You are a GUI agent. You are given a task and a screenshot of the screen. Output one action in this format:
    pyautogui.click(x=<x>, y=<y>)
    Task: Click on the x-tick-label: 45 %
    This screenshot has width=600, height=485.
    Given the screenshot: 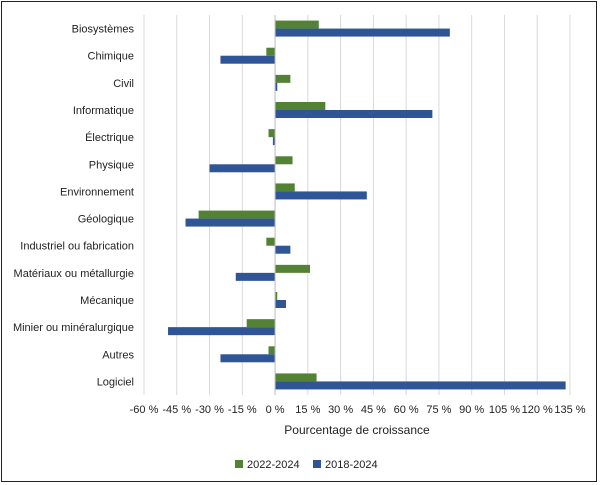 What is the action you would take?
    pyautogui.click(x=373, y=410)
    